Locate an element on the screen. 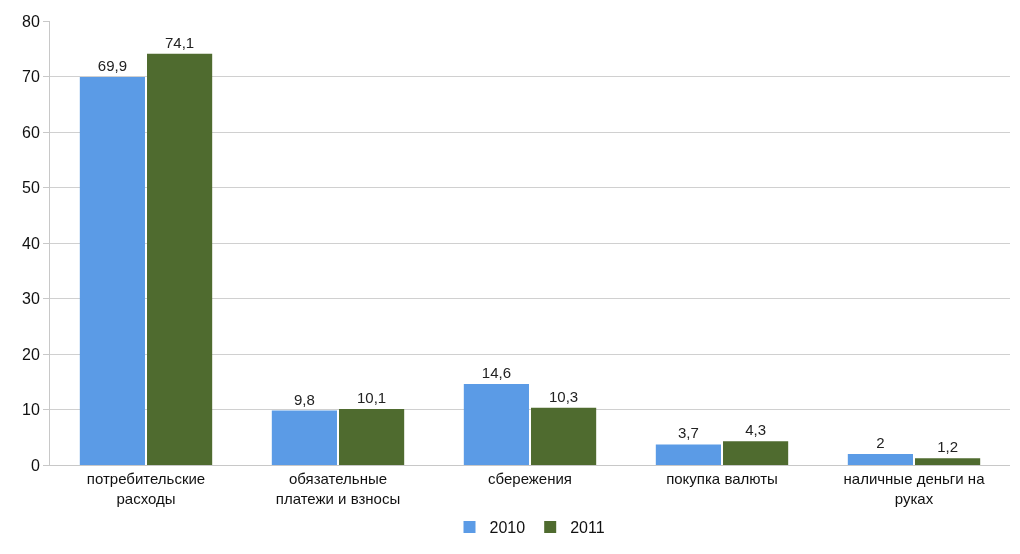 The height and width of the screenshot is (554, 1020). data-label: 1,2 is located at coordinates (948, 447).